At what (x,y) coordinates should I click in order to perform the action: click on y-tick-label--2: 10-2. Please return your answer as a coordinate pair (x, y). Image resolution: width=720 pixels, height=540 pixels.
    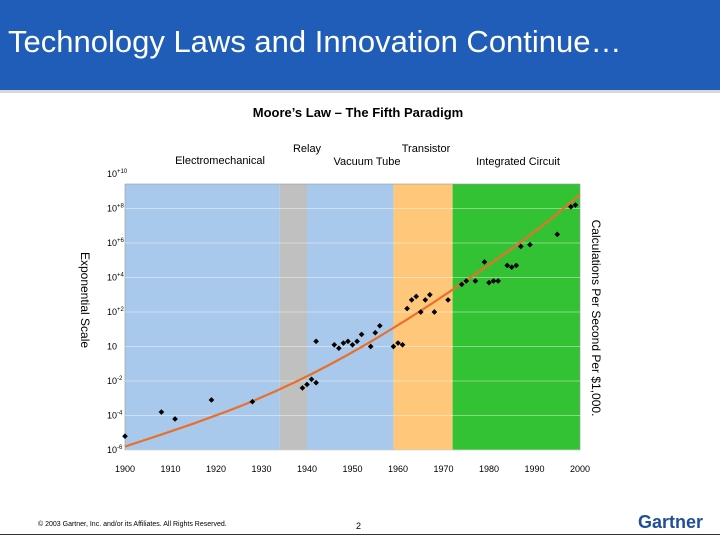
    Looking at the image, I should click on (115, 381).